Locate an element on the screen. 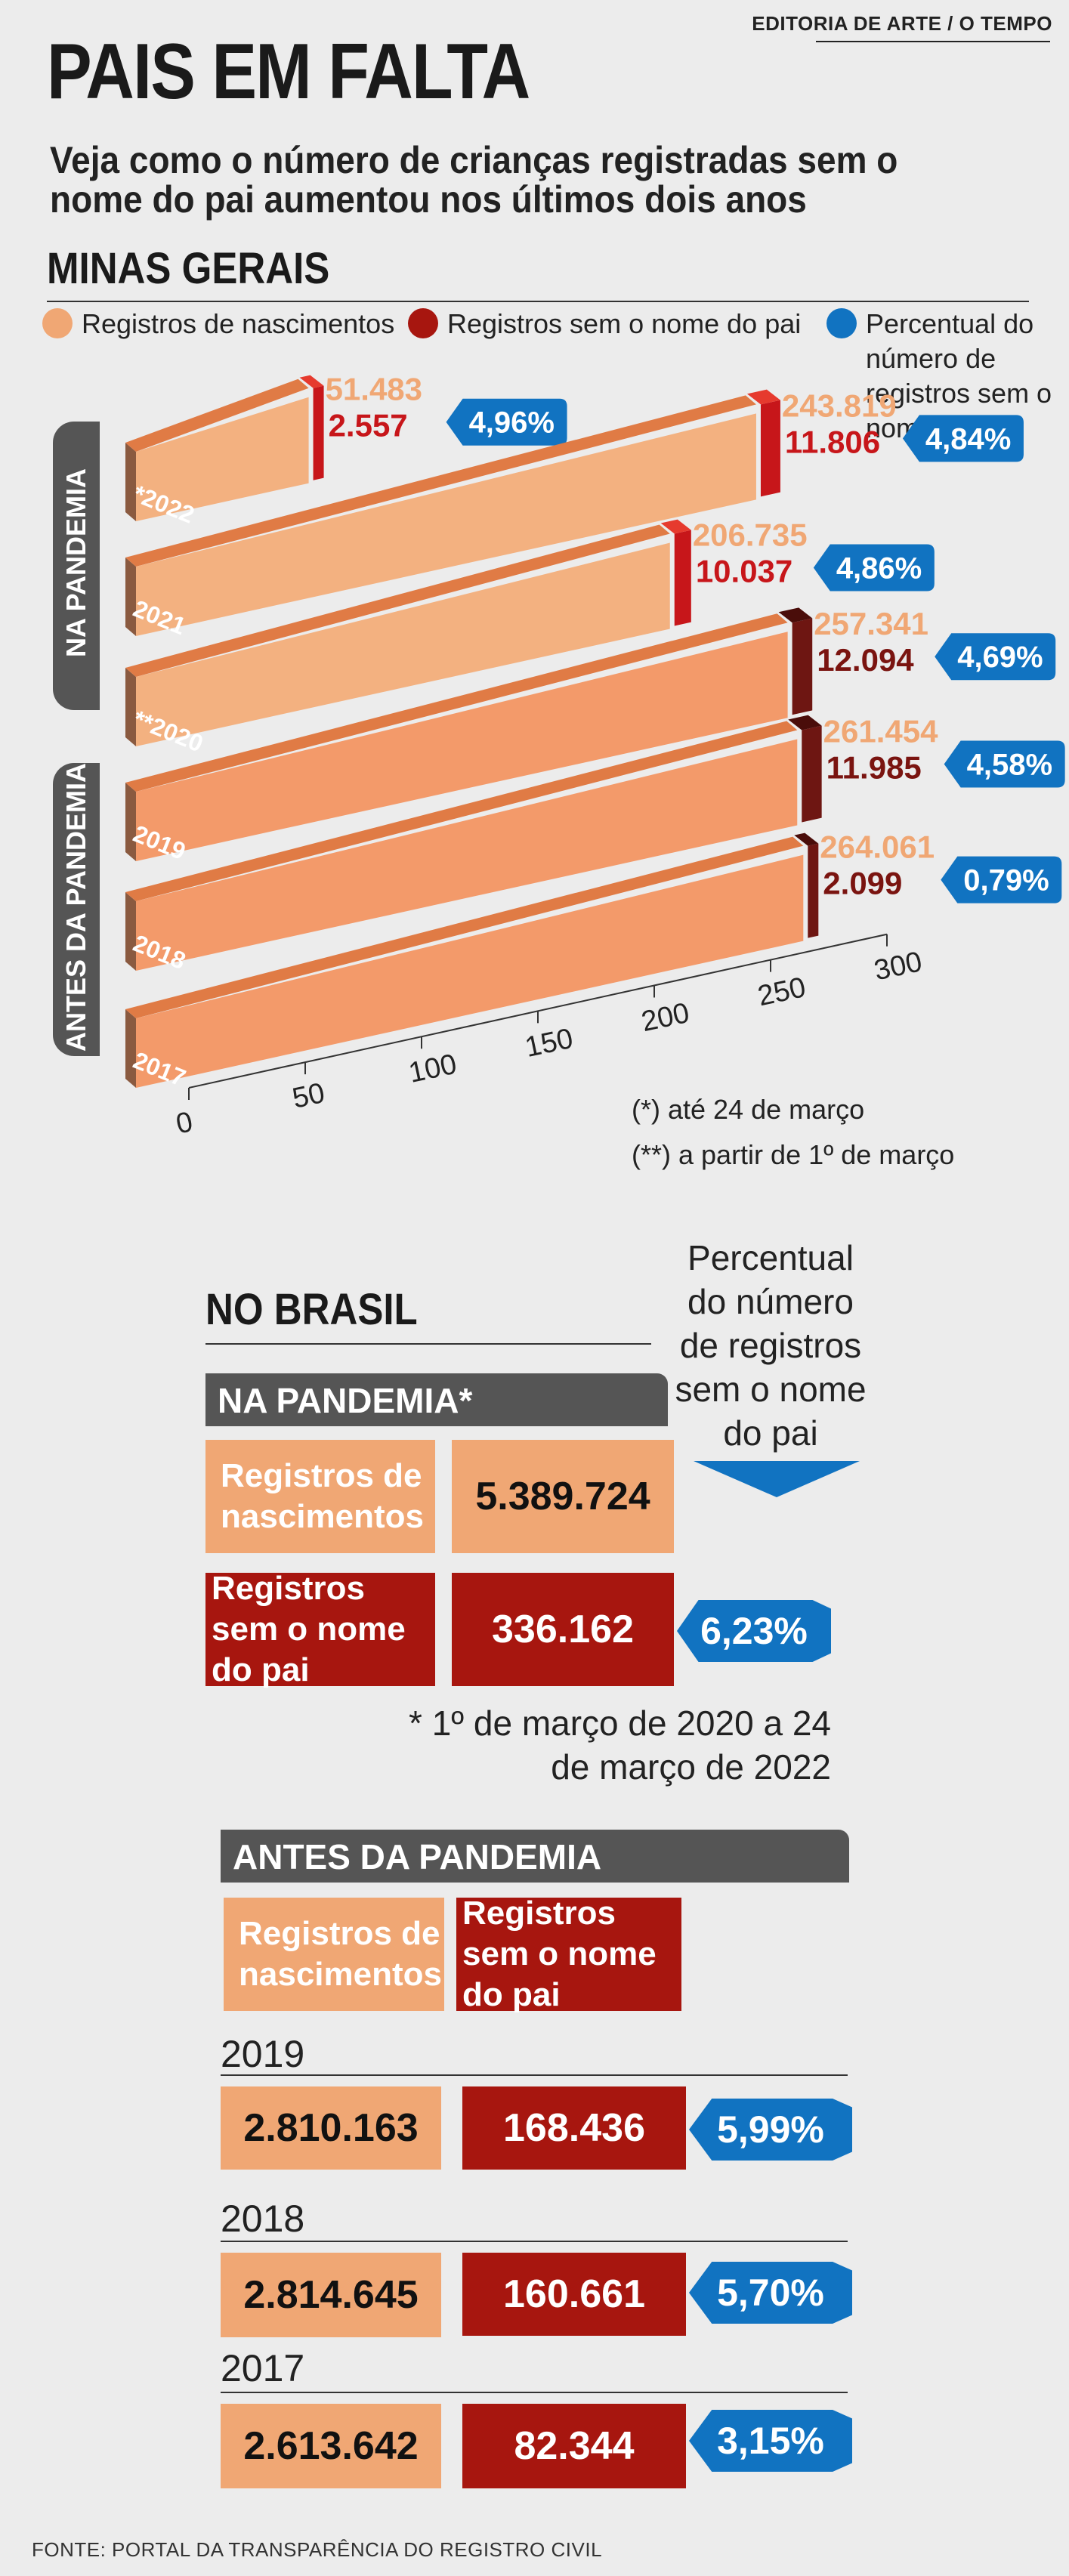  pct-header-arrow-icon is located at coordinates (777, 1479).